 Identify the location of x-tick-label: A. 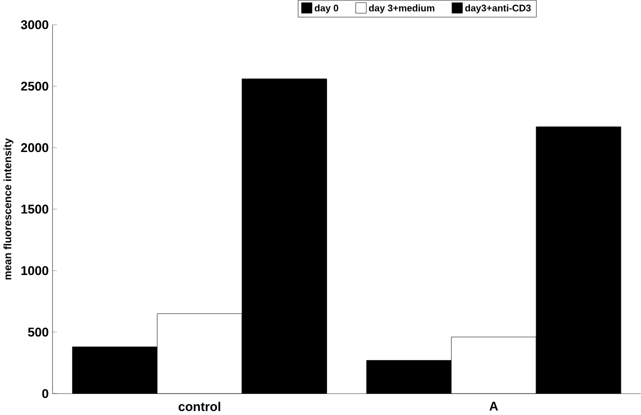
(493, 406).